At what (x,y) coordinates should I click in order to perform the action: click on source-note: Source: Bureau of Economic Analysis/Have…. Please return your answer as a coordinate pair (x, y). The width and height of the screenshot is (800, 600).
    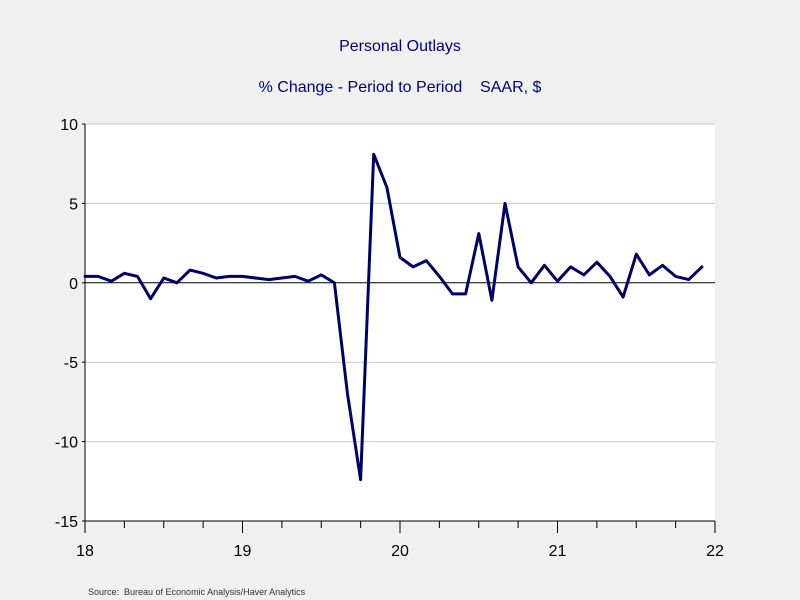
    Looking at the image, I should click on (197, 592).